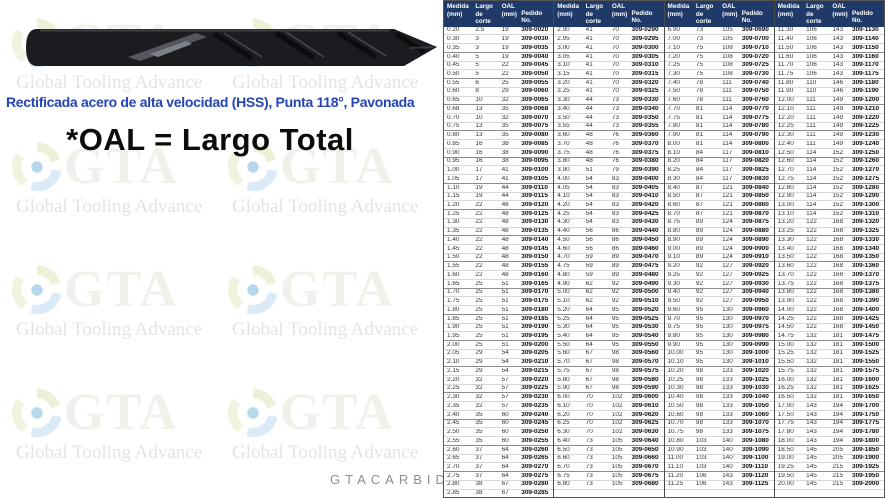  I want to click on cell-medida: 3.55, so click(563, 126).